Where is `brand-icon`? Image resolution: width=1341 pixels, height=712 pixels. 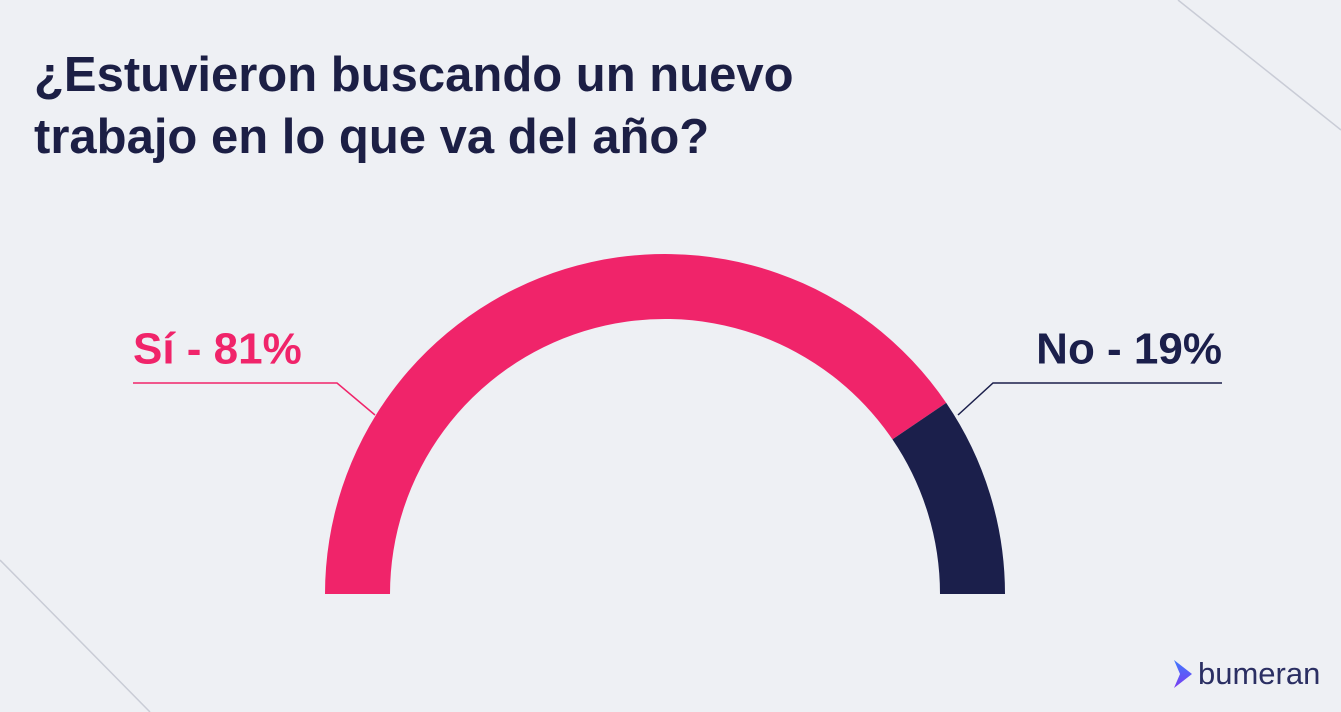
brand-icon is located at coordinates (1183, 674).